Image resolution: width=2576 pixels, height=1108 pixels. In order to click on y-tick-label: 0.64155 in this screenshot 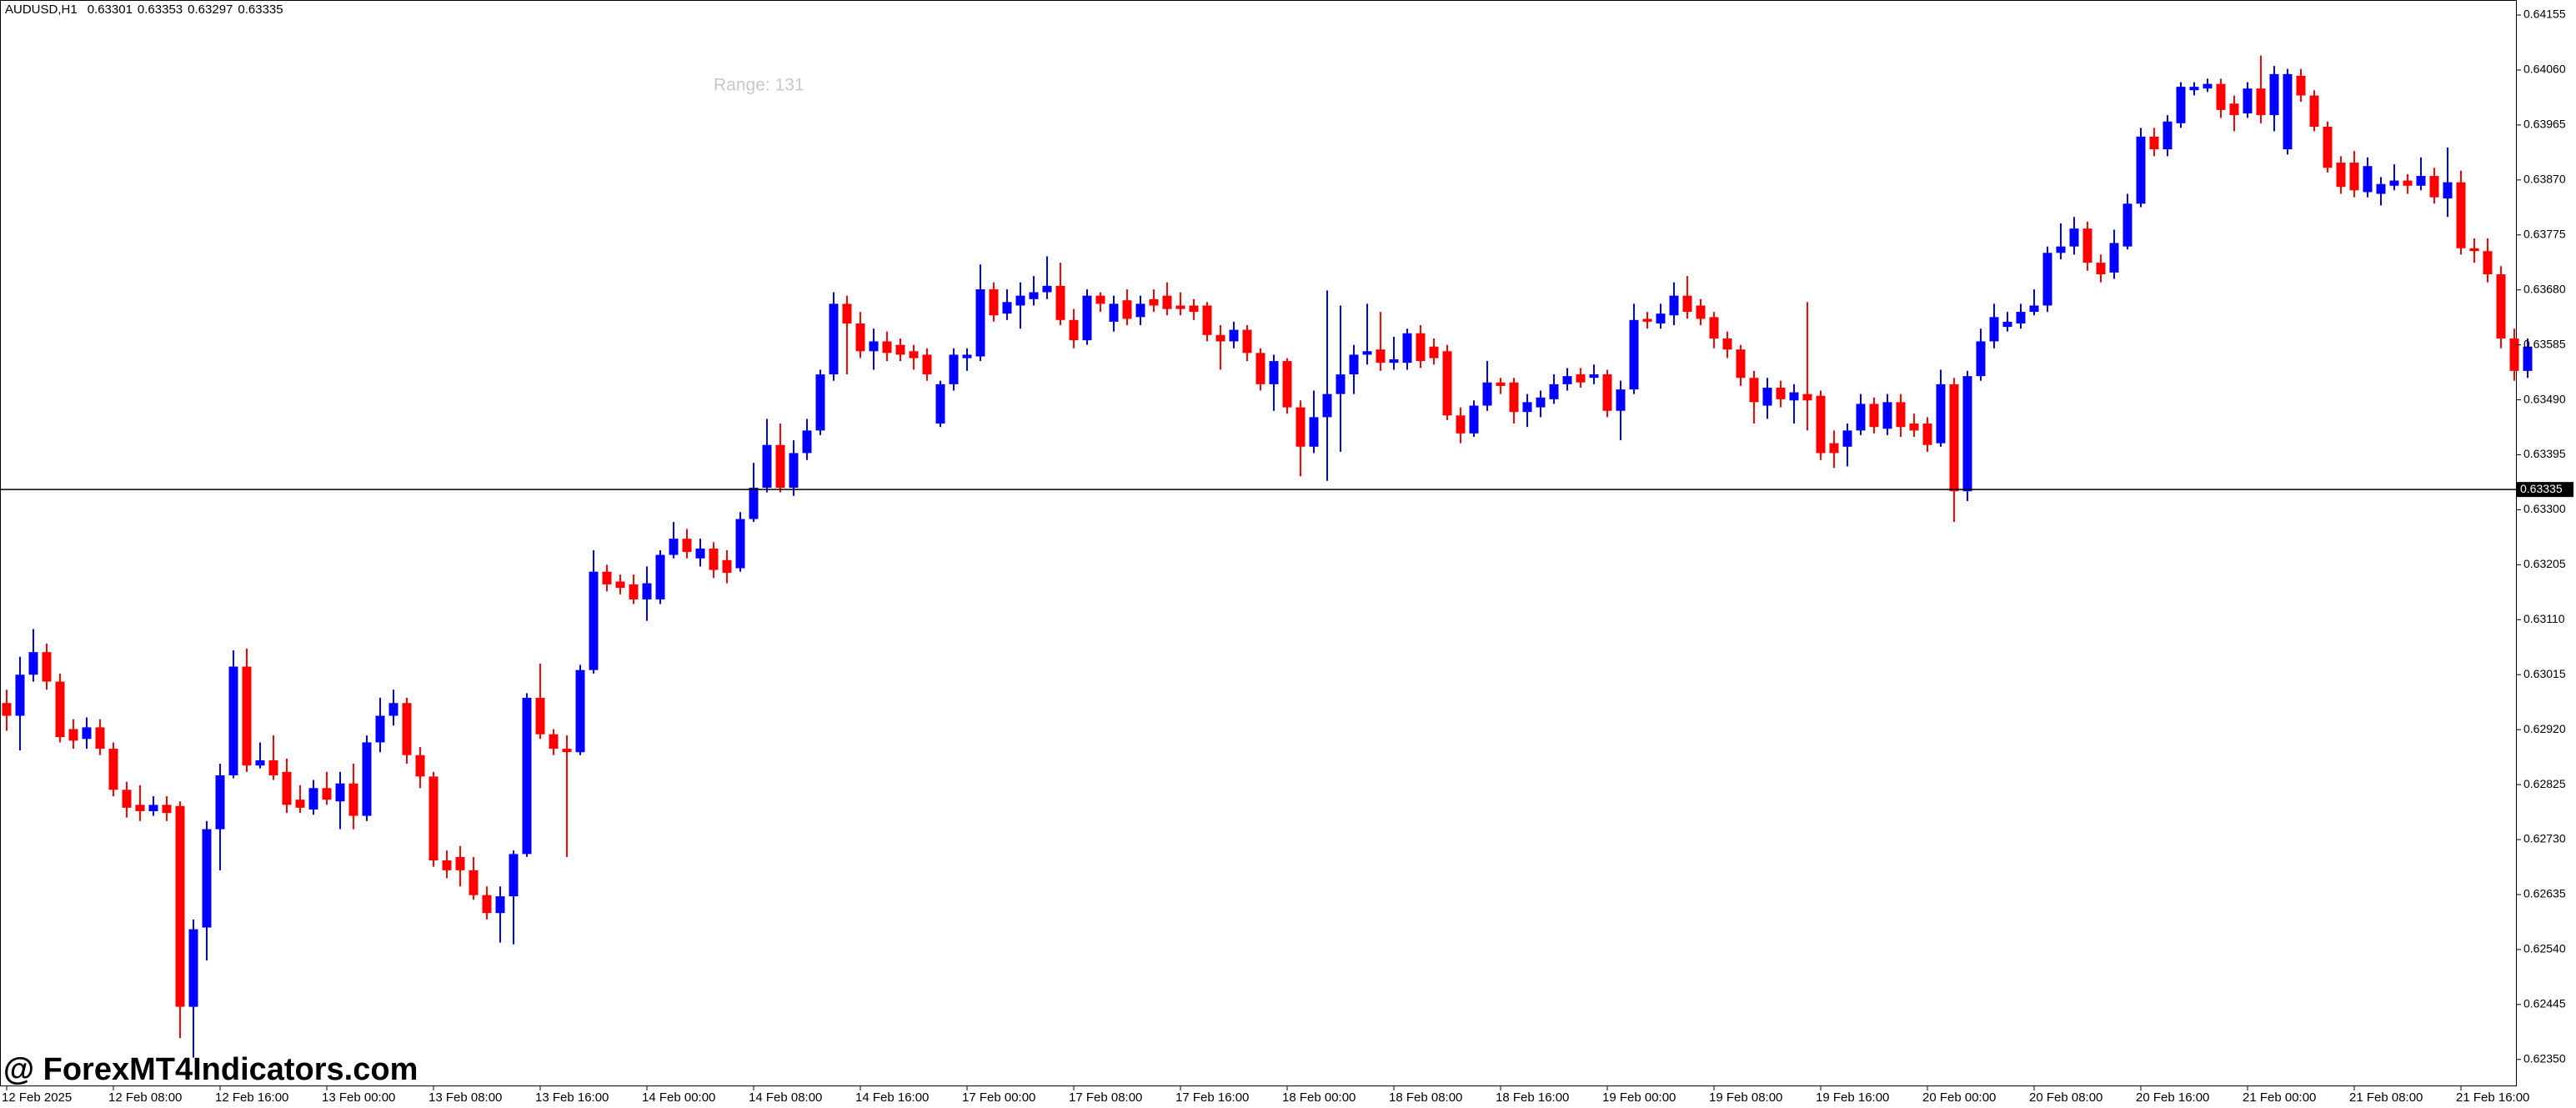, I will do `click(2544, 14)`.